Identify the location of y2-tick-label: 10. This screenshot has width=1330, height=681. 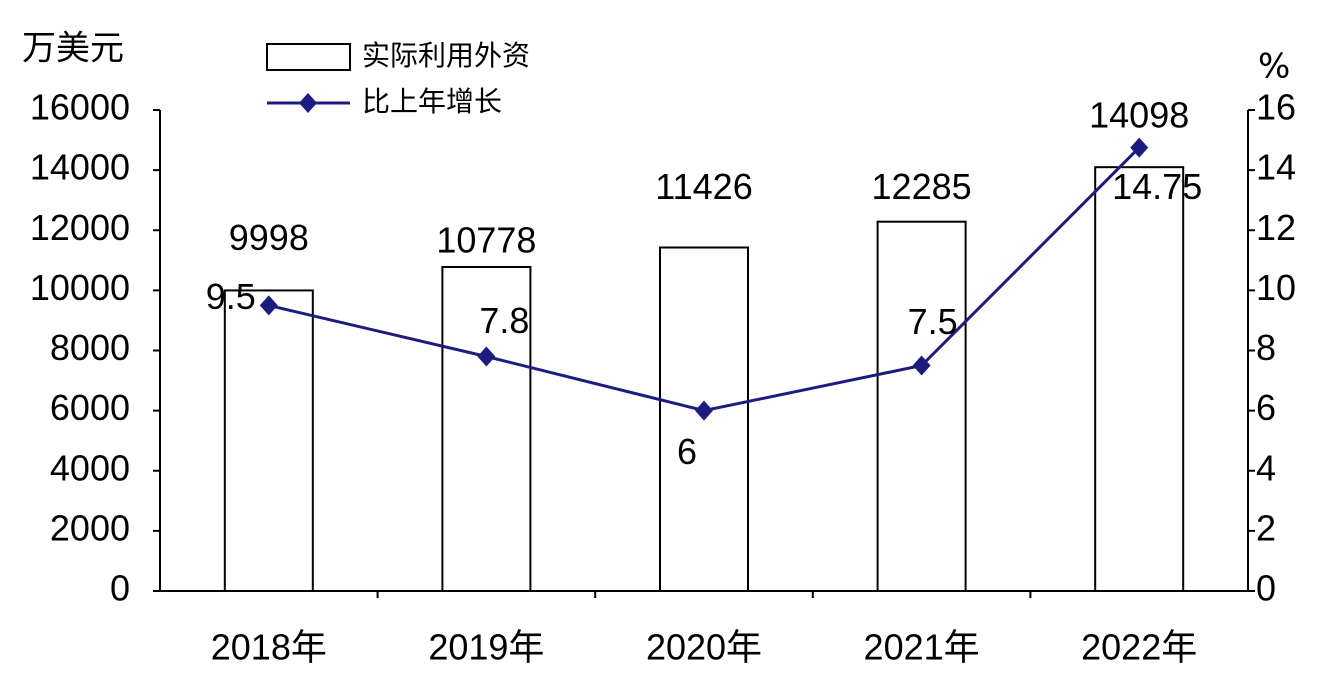
(1276, 287).